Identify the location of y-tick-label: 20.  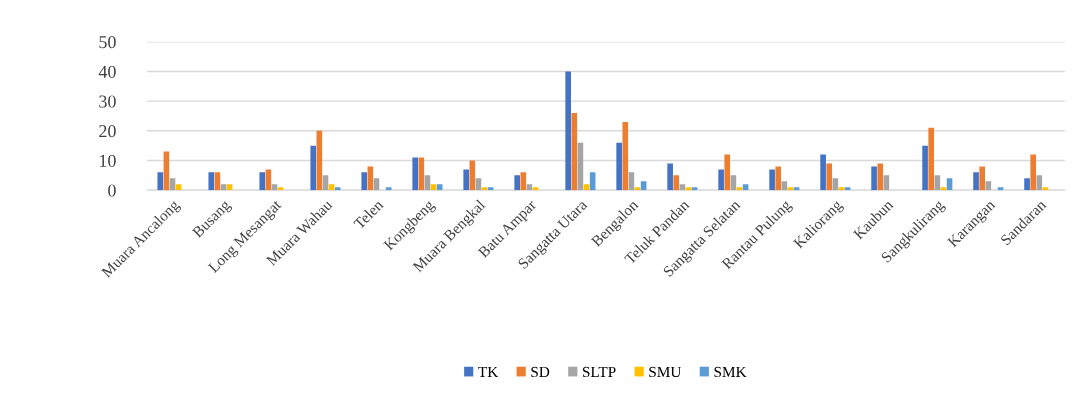
(107, 131).